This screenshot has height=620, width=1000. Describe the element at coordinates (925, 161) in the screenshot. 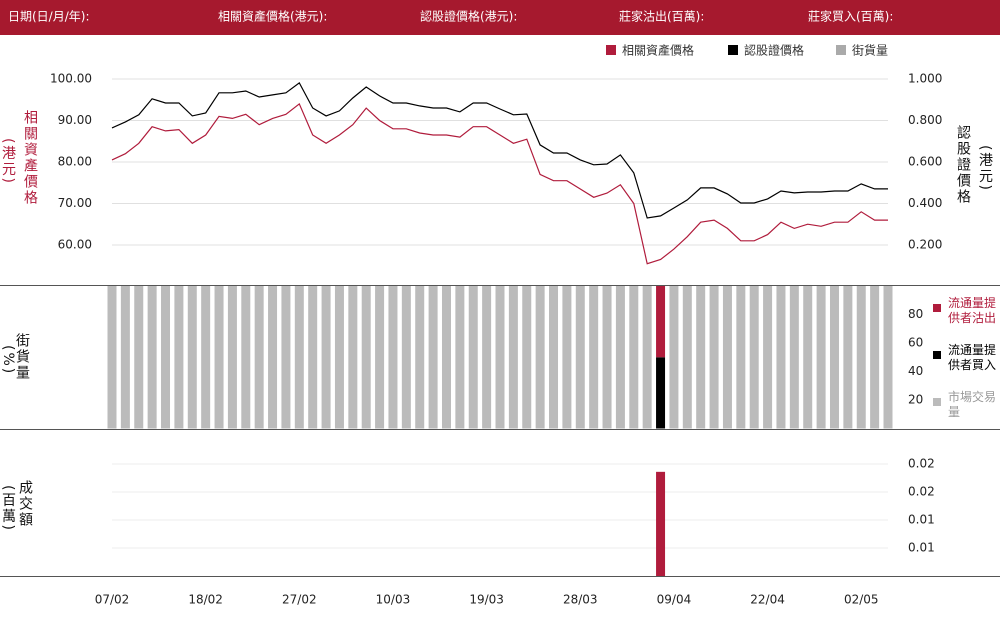

I see `y2-tick-label: 0.600` at that location.